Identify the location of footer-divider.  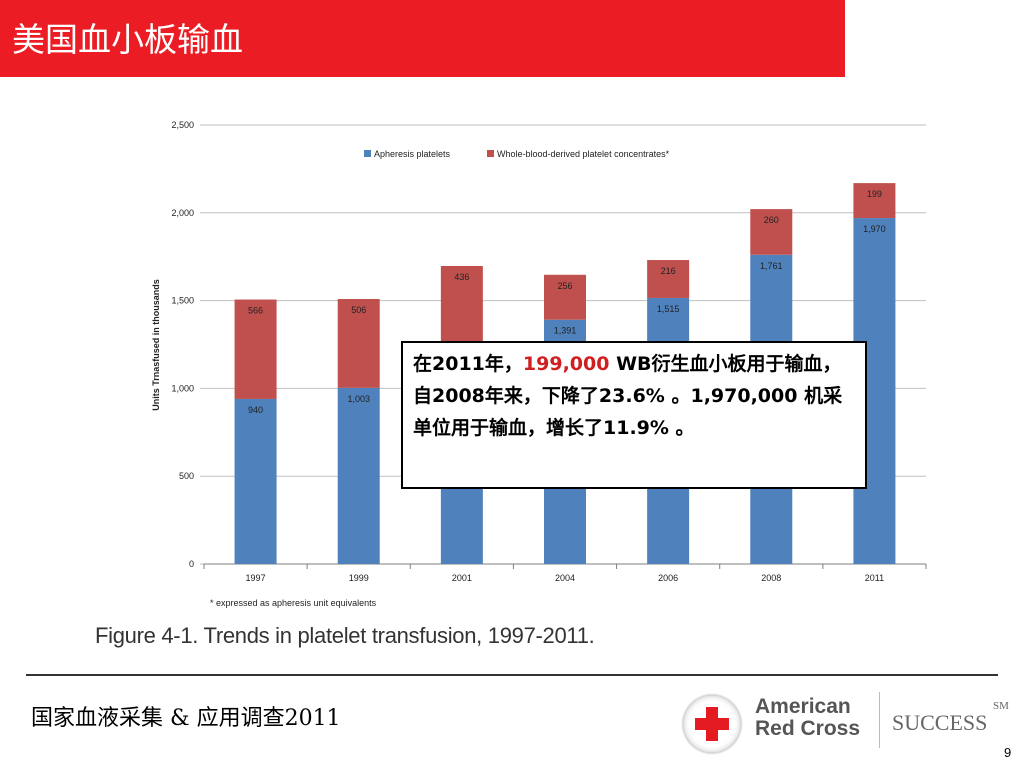
(512, 675).